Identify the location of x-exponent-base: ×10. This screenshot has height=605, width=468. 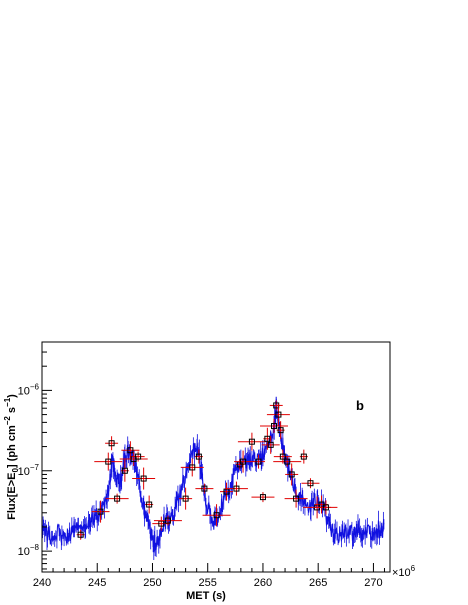
(401, 573).